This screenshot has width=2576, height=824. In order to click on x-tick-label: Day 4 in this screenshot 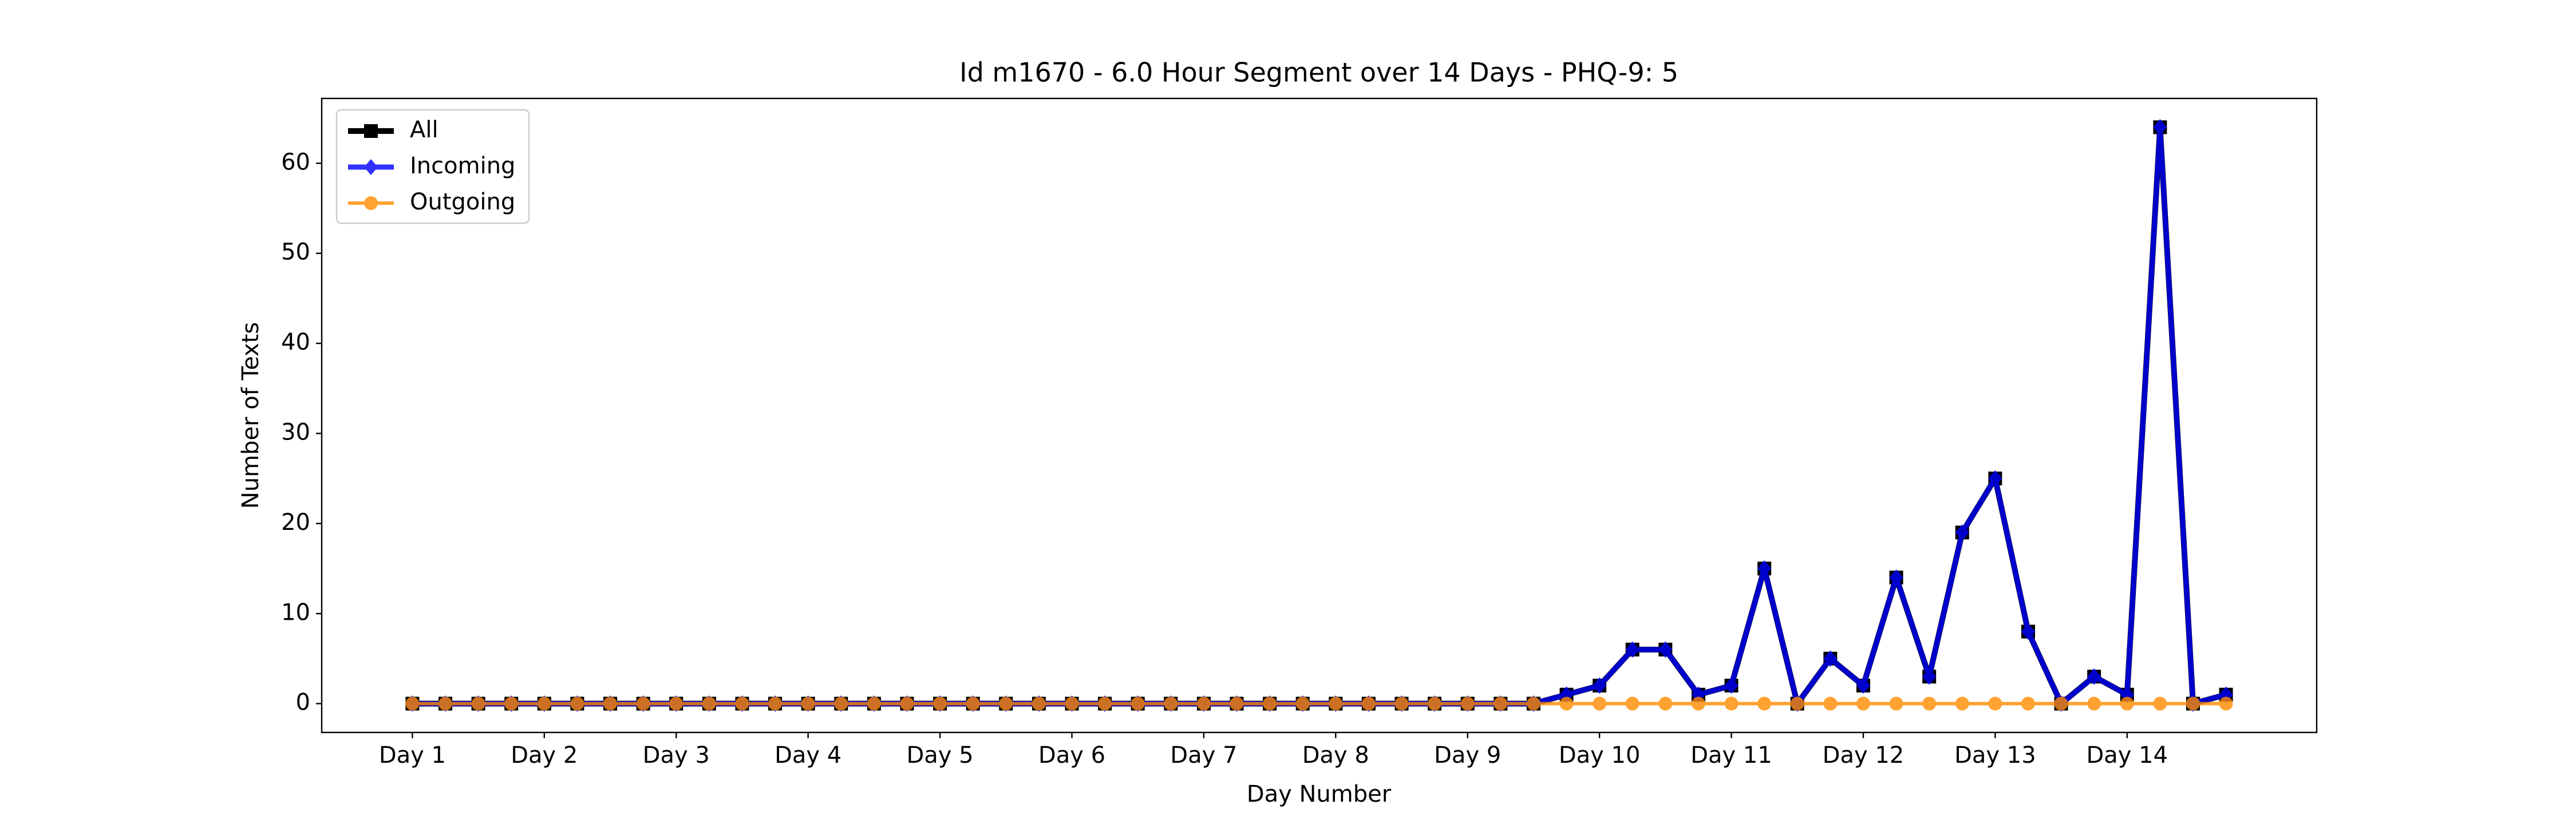, I will do `click(808, 755)`.